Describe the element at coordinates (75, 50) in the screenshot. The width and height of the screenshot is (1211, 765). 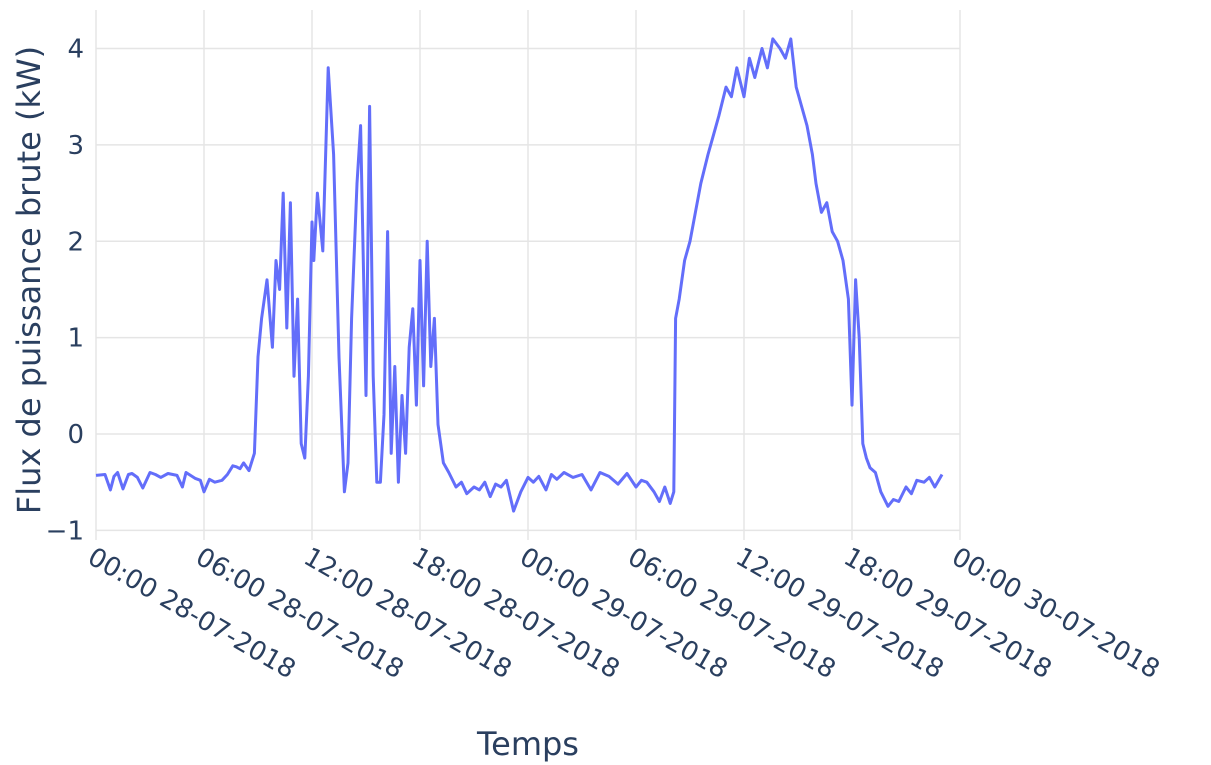
I see `y-tick-label: 4` at that location.